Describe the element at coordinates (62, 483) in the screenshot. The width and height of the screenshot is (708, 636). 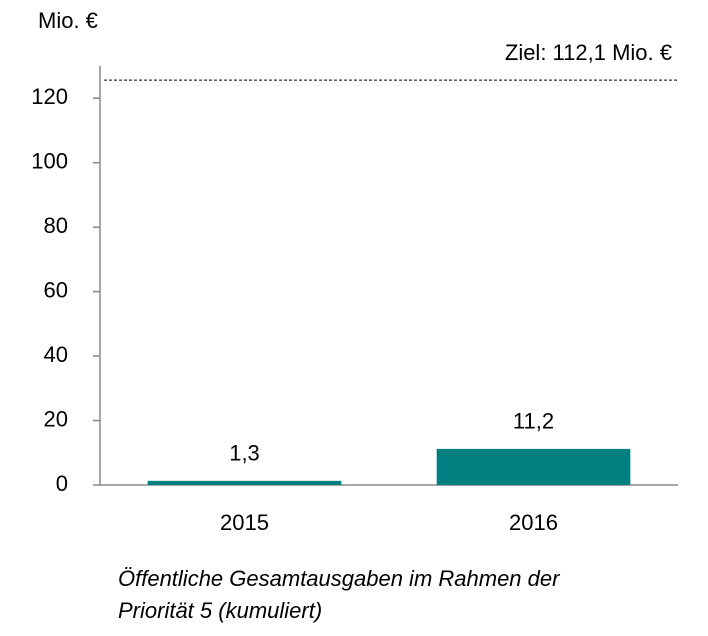
I see `y-tick-label: 0` at that location.